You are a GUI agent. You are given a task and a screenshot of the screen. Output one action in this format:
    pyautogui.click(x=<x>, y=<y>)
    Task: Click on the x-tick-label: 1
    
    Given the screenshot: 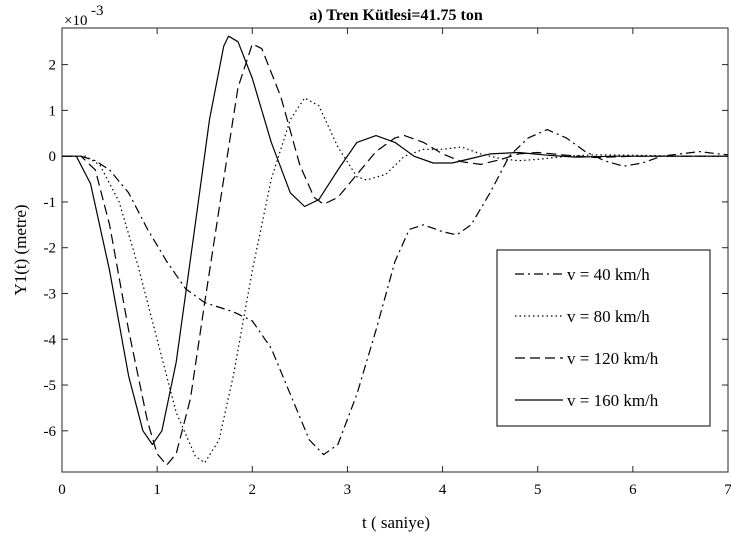 What is the action you would take?
    pyautogui.click(x=157, y=490)
    